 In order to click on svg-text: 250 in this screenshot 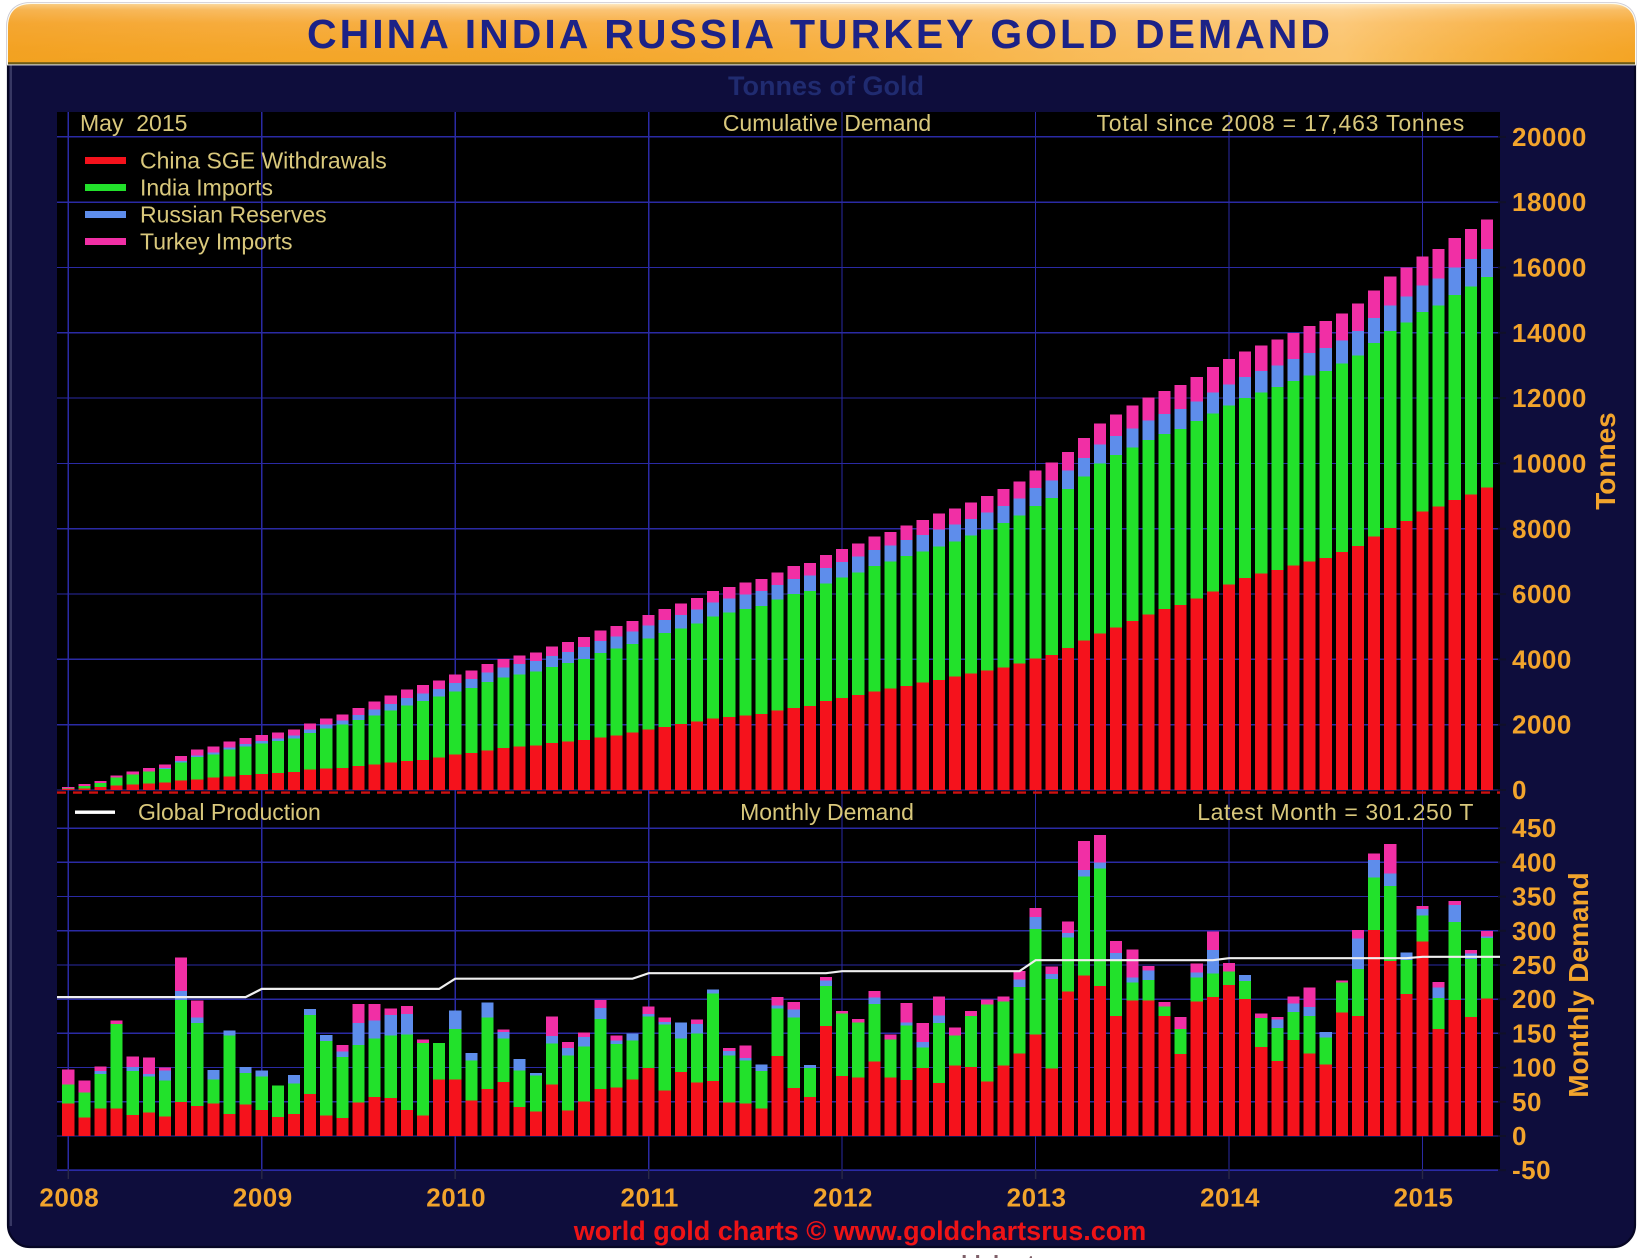, I will do `click(1534, 965)`.